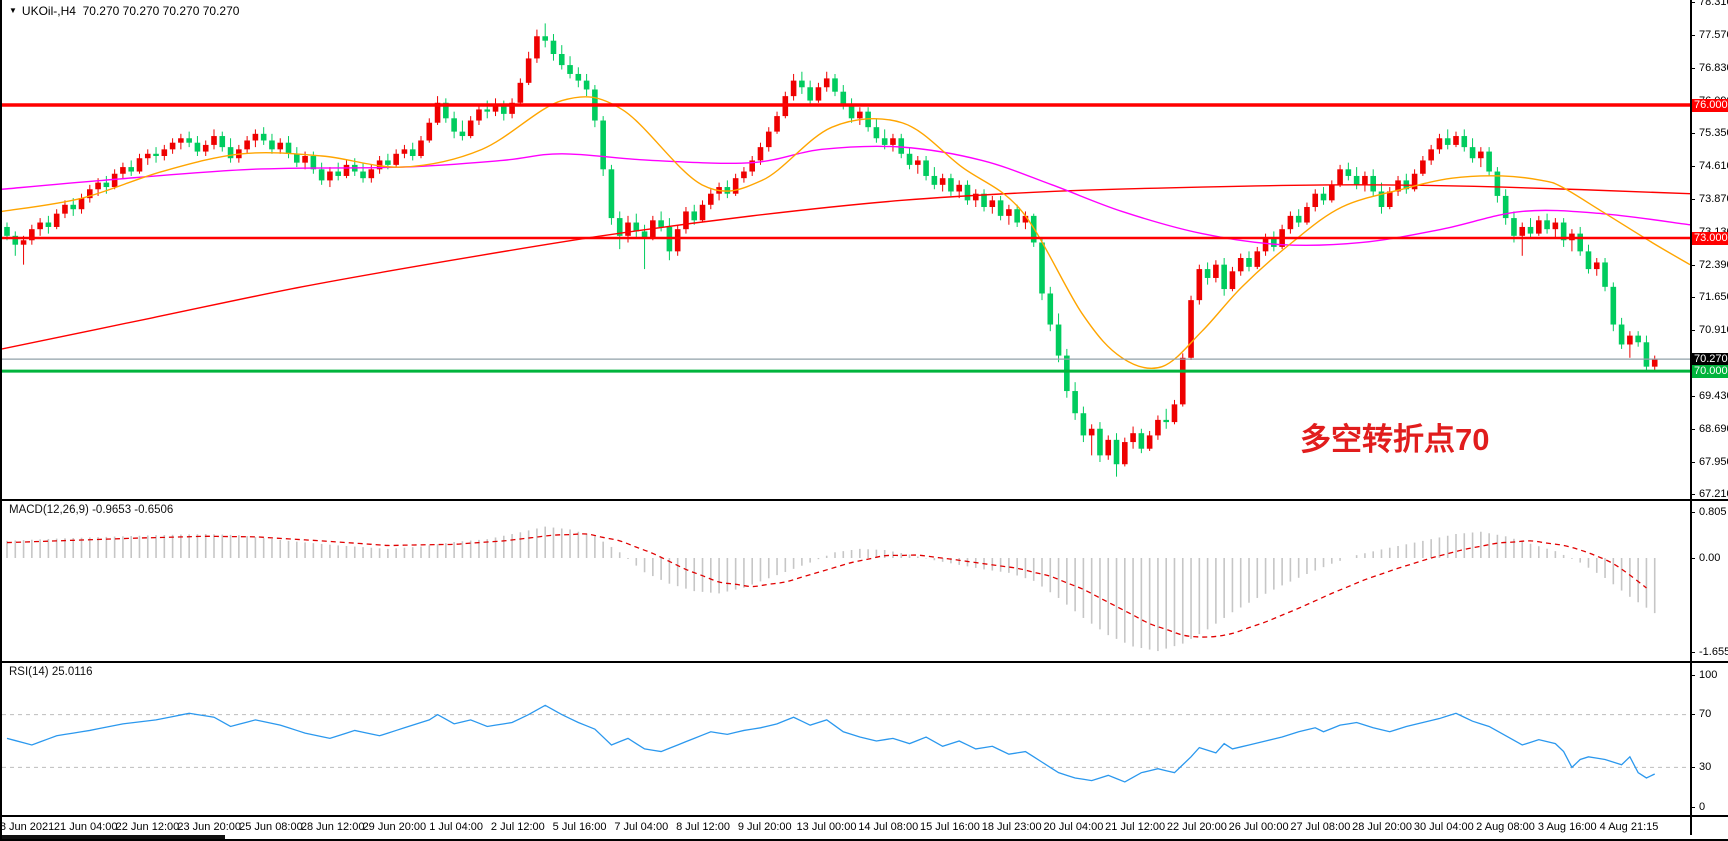 The width and height of the screenshot is (1728, 841). Describe the element at coordinates (826, 585) in the screenshot. I see `macd-signal-line` at that location.